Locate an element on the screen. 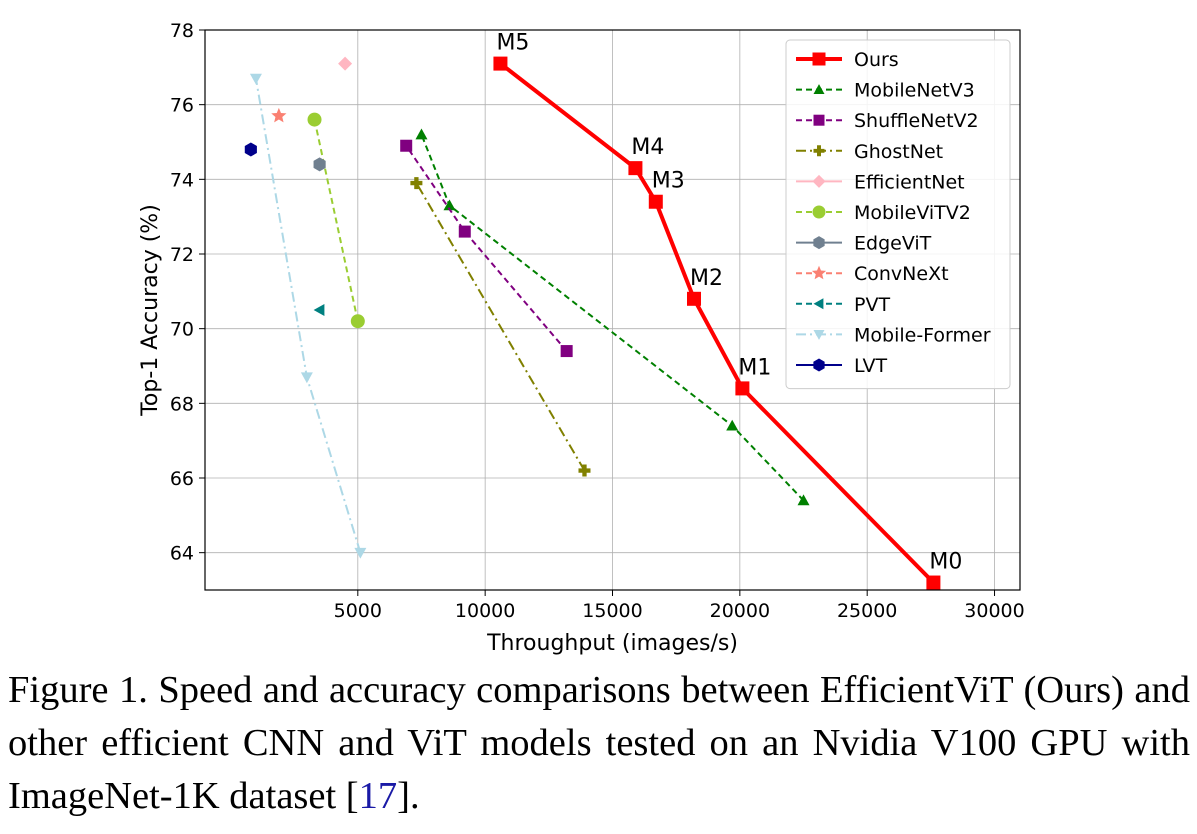 This screenshot has width=1197, height=834. series-line-ghostnet is located at coordinates (500, 327).